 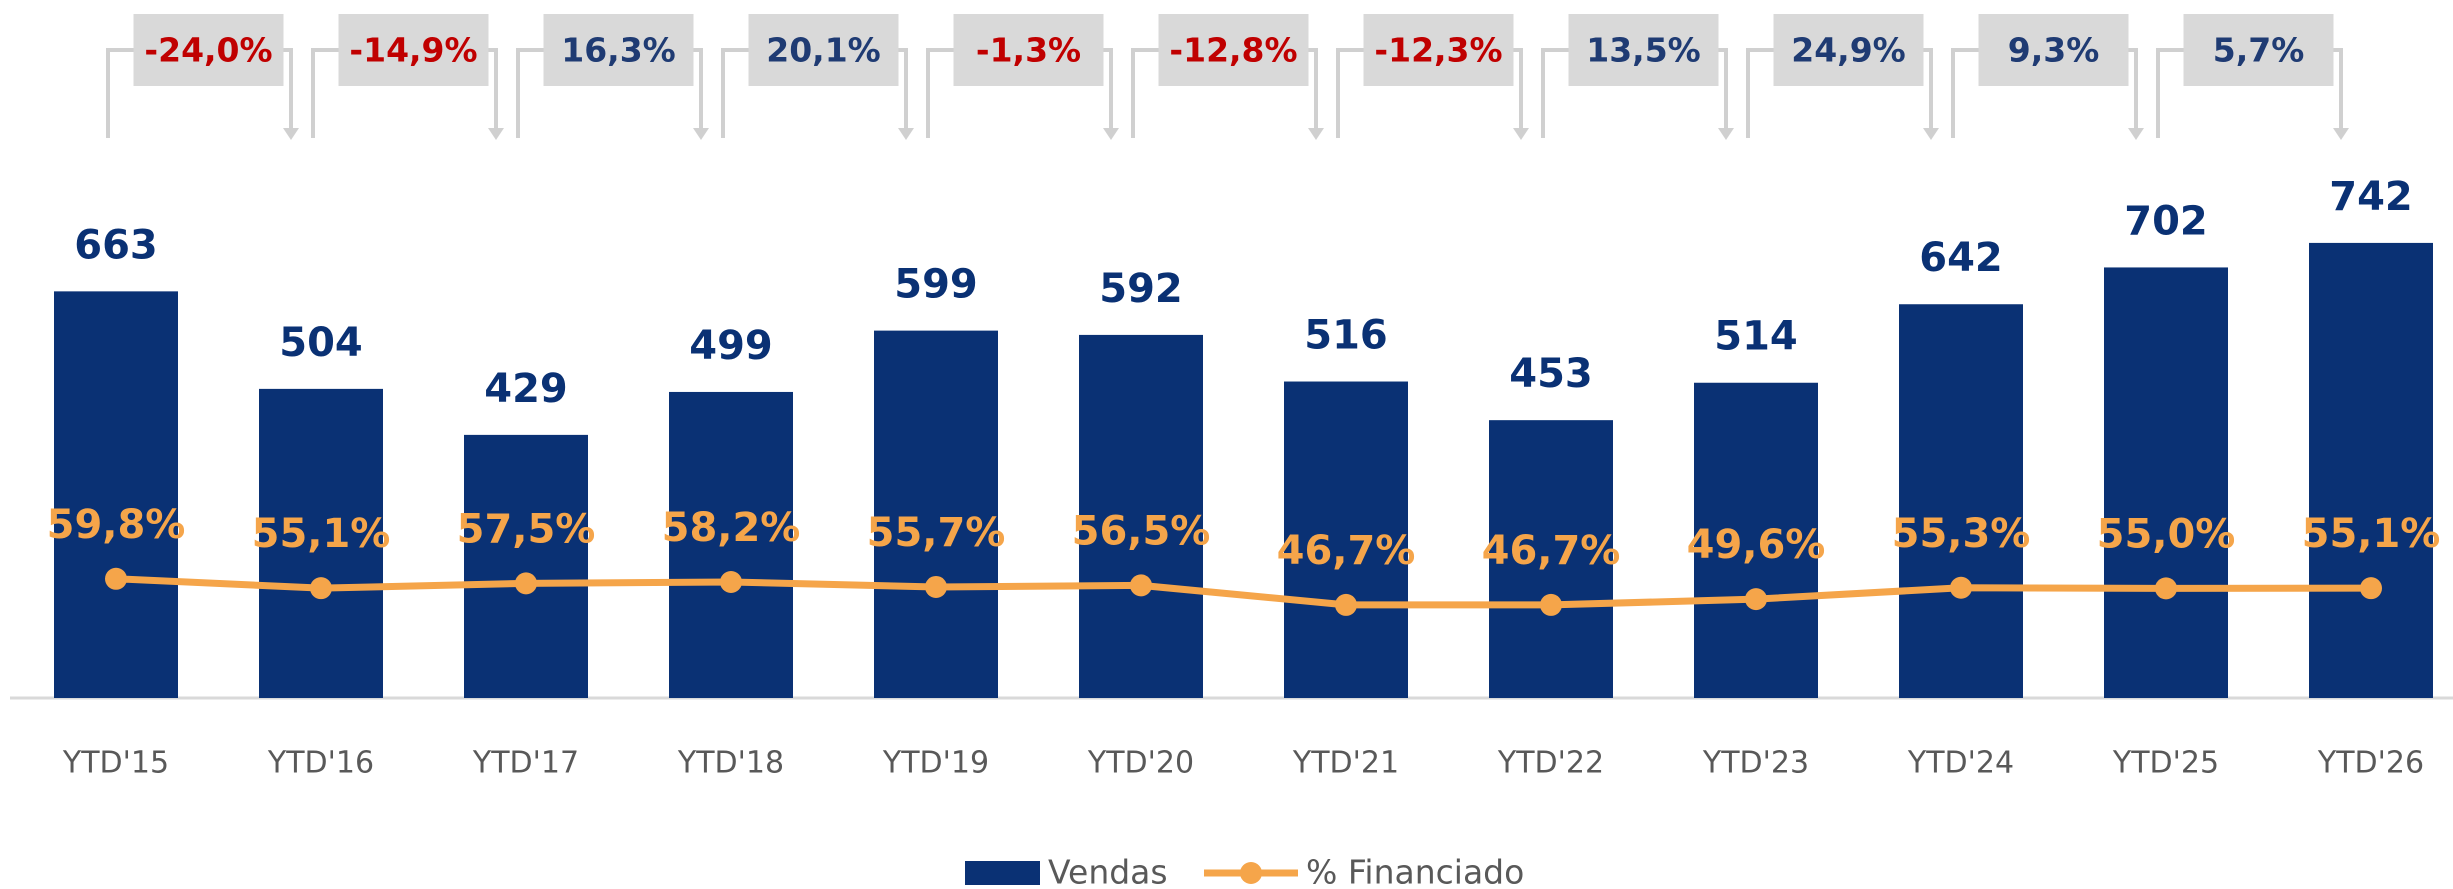 I want to click on growth-label: -14,9%, so click(x=413, y=50).